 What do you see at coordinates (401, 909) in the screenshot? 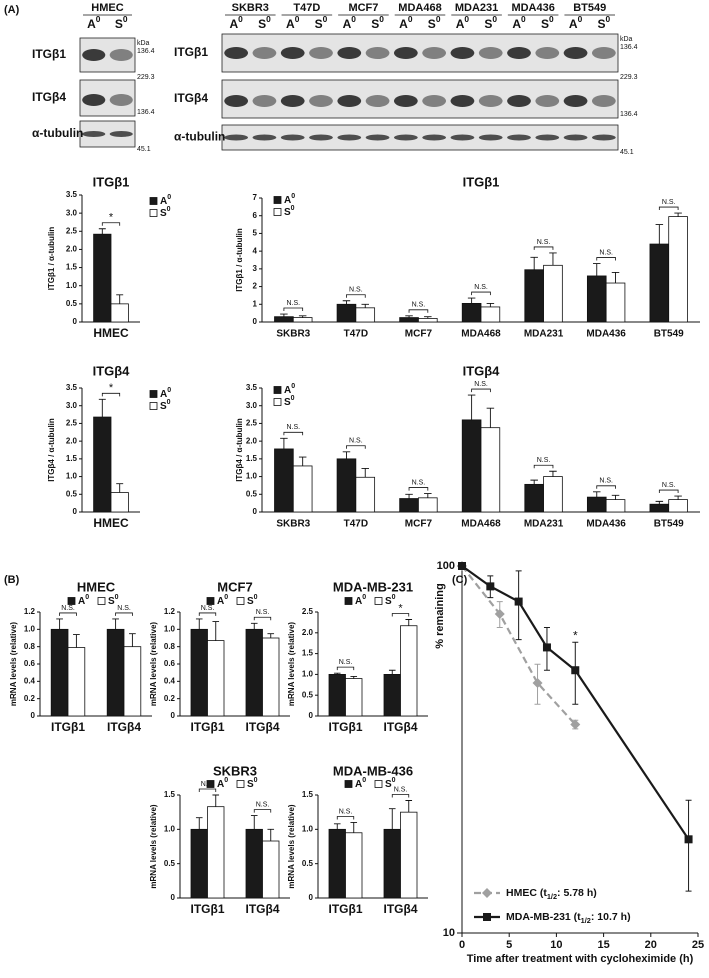
I see `x-tick-label: ITGβ4` at bounding box center [401, 909].